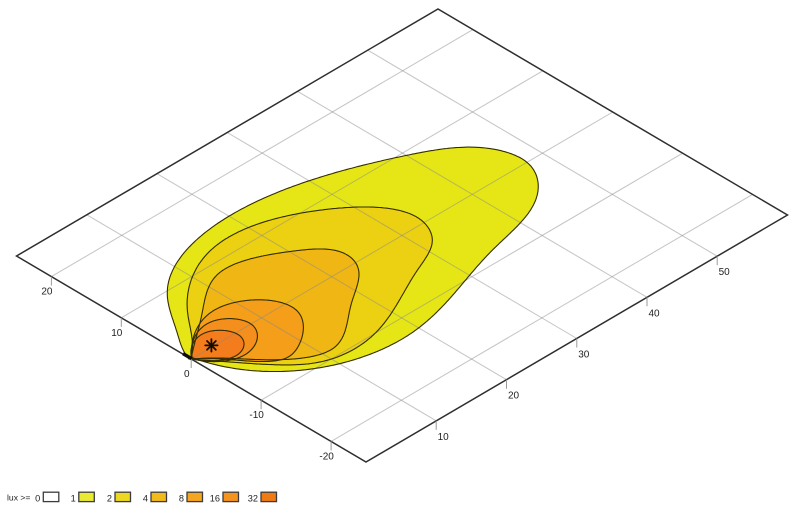  What do you see at coordinates (145, 499) in the screenshot?
I see `svg-text: 4` at bounding box center [145, 499].